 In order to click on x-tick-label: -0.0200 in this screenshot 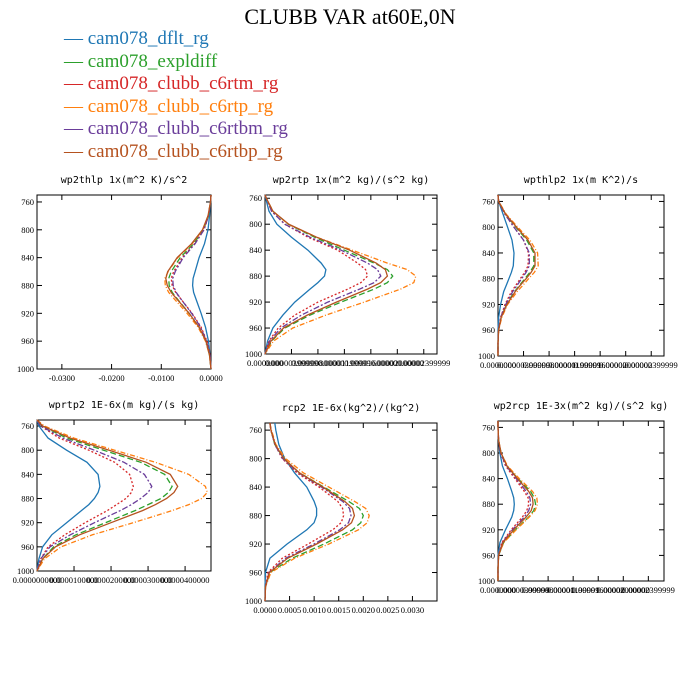, I will do `click(111, 378)`.